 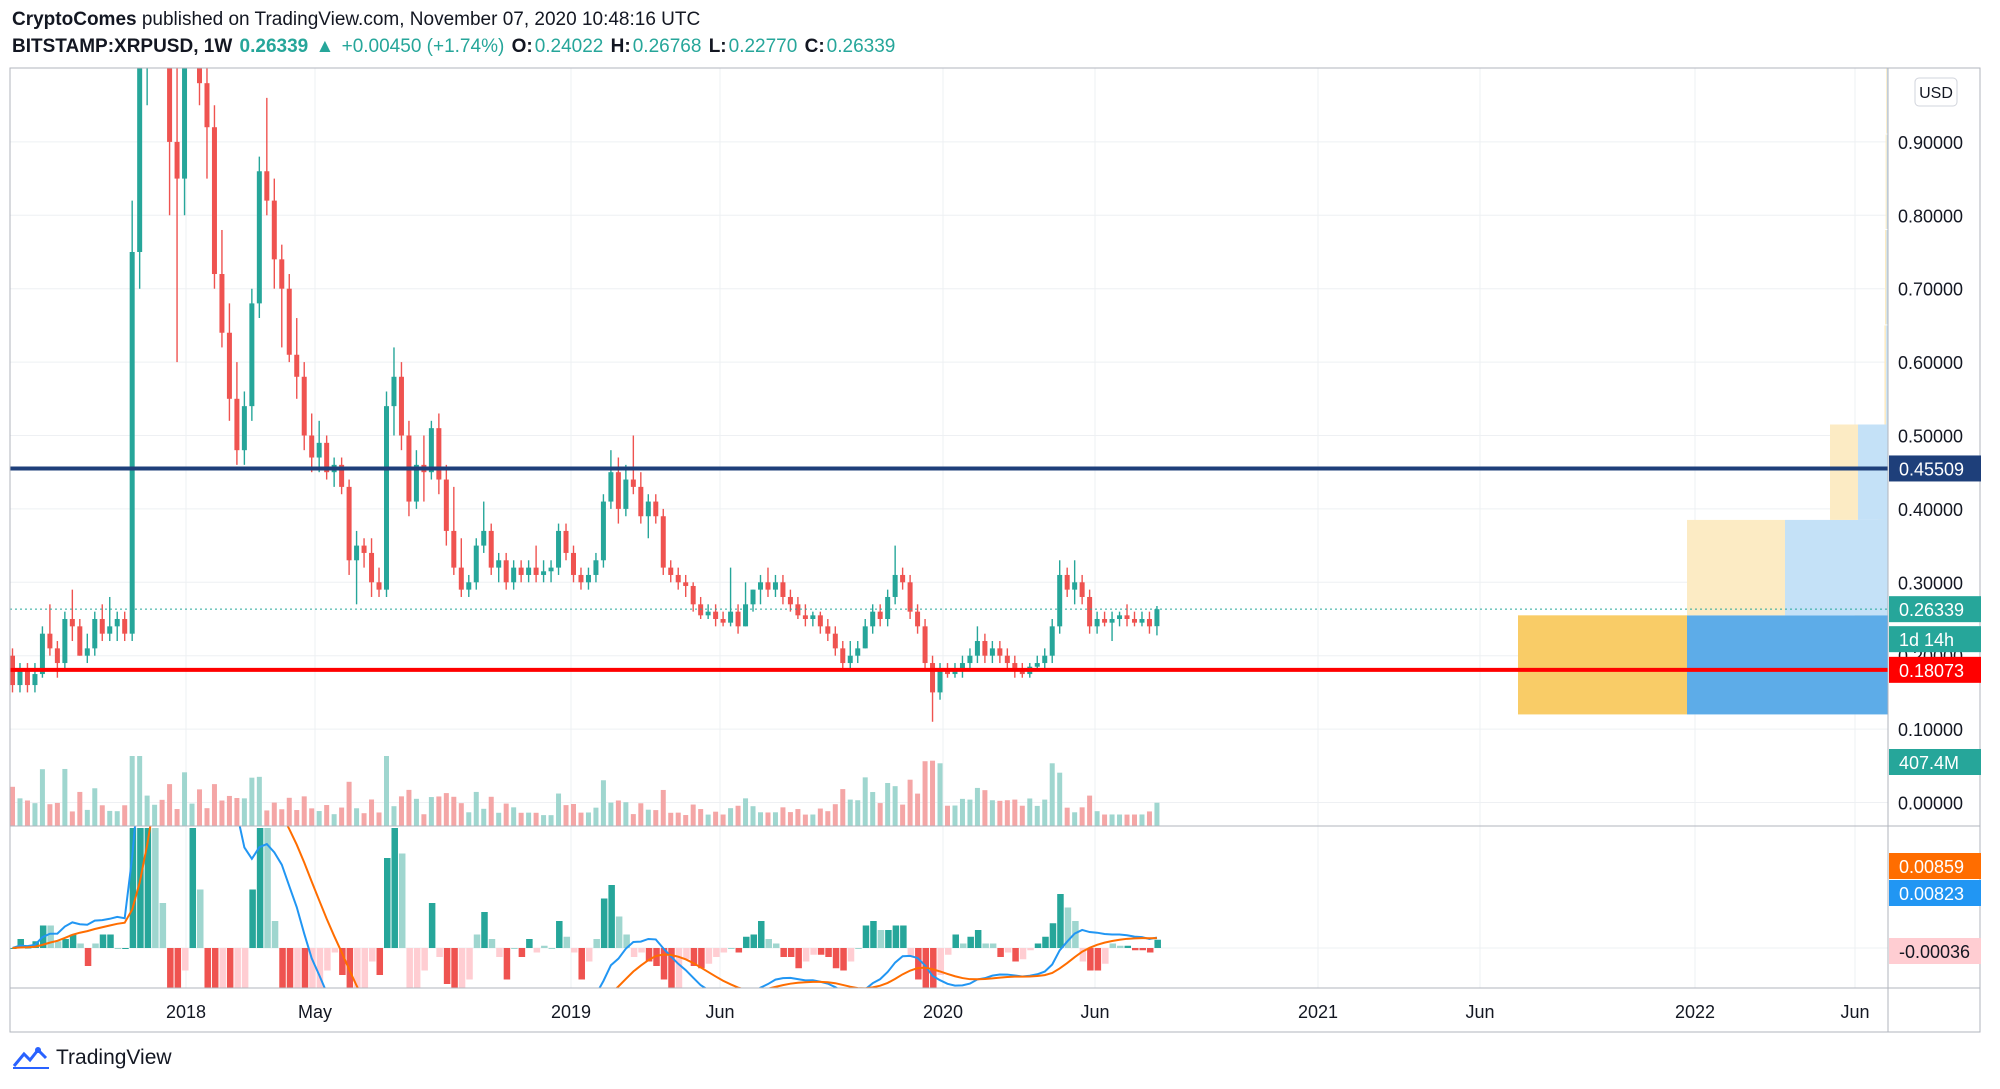 I want to click on macd-line, so click(x=585, y=907).